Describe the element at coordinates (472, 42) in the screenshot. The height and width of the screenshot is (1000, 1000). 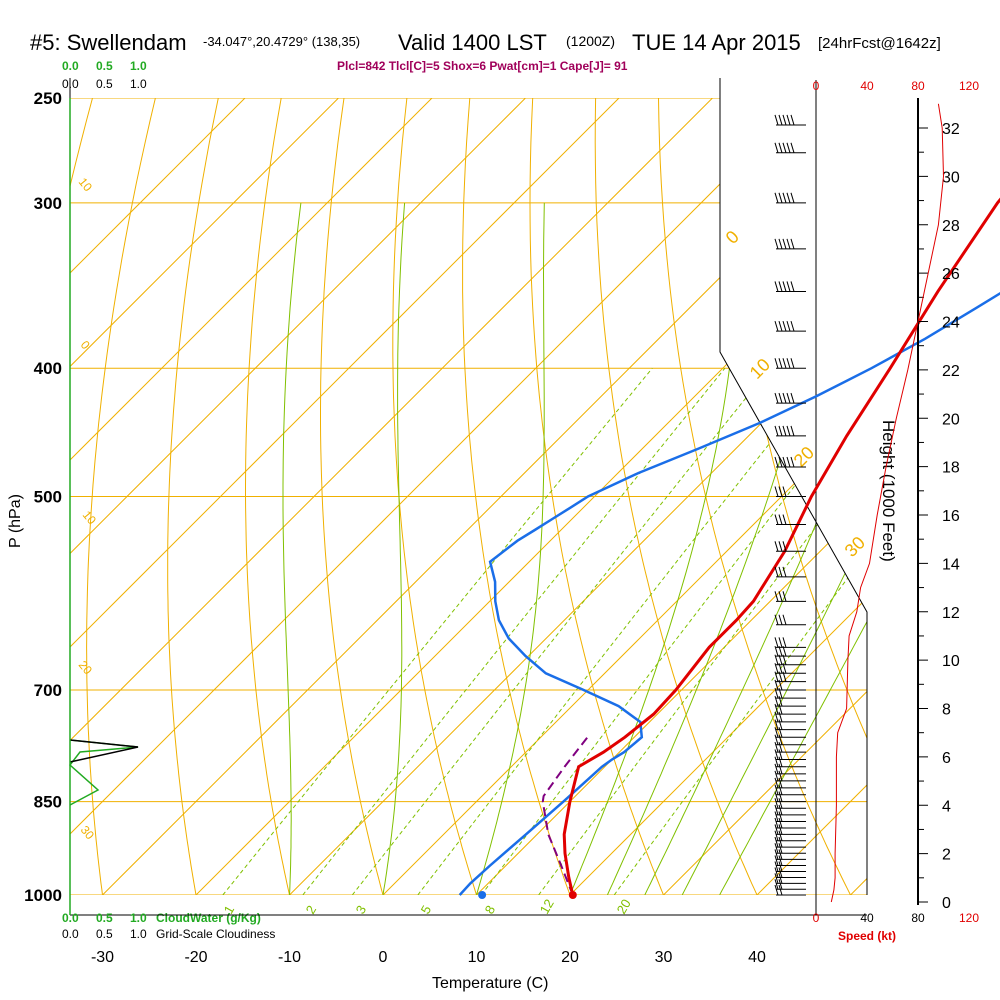
I see `title-valid: Valid 1400 LST` at that location.